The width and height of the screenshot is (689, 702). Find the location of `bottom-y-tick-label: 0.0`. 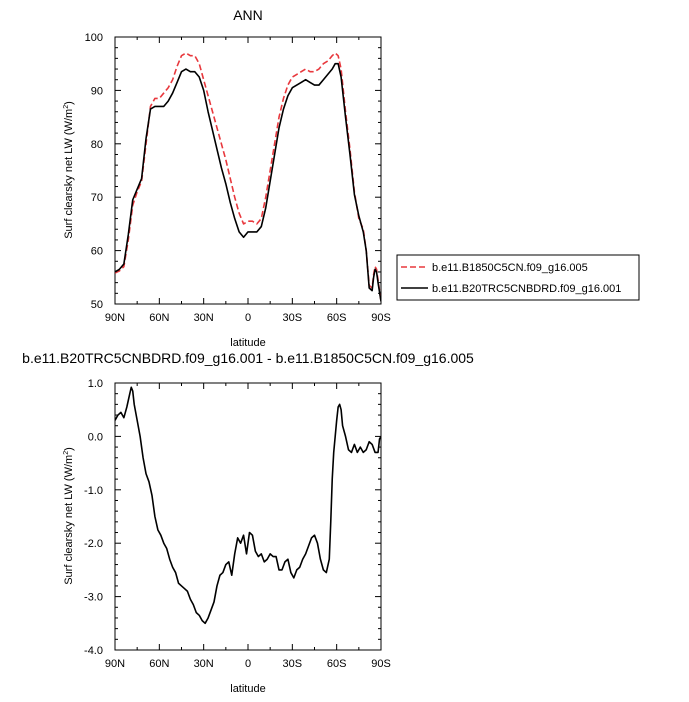

bottom-y-tick-label: 0.0 is located at coordinates (95, 437).